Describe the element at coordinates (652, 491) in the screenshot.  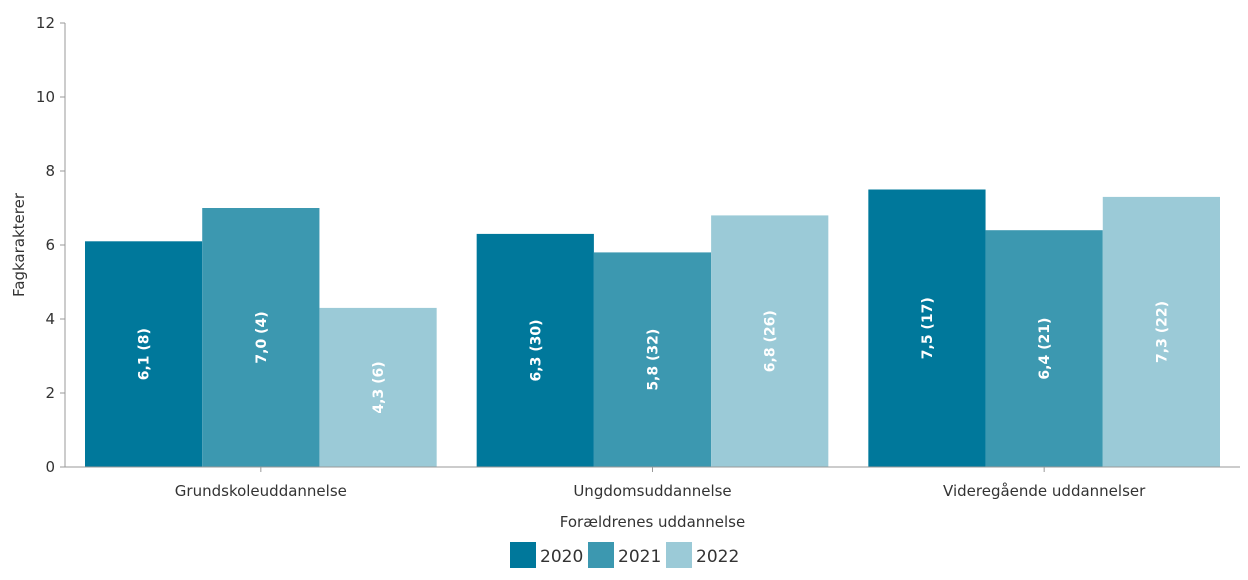
I see `x-category-label: Ungdomsuddannelse` at that location.